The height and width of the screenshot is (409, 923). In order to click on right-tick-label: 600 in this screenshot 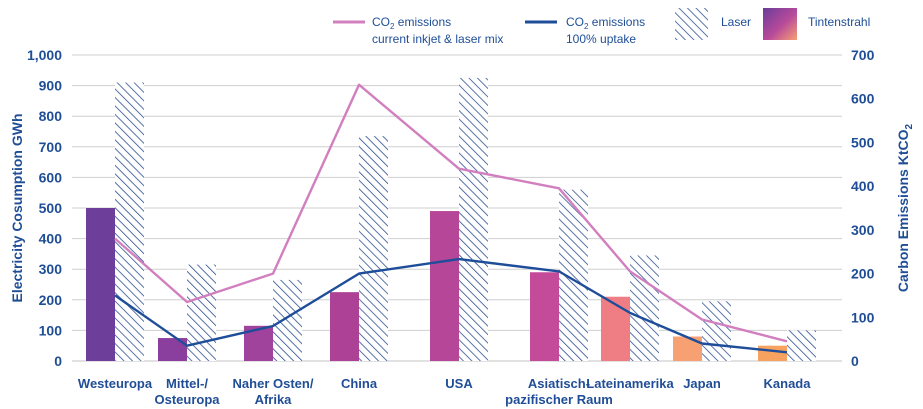, I will do `click(863, 99)`.